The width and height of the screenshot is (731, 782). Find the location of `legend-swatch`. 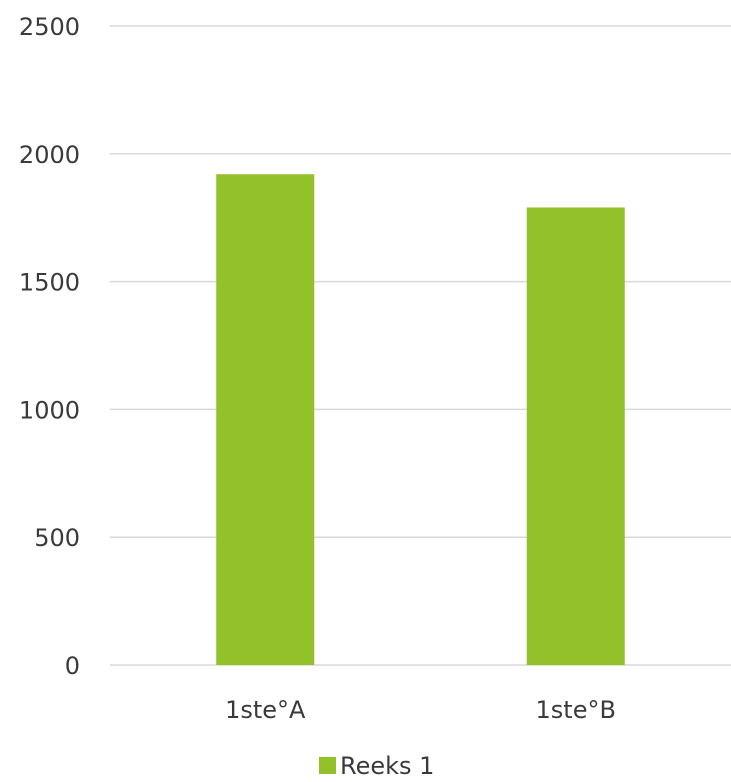

legend-swatch is located at coordinates (327, 765).